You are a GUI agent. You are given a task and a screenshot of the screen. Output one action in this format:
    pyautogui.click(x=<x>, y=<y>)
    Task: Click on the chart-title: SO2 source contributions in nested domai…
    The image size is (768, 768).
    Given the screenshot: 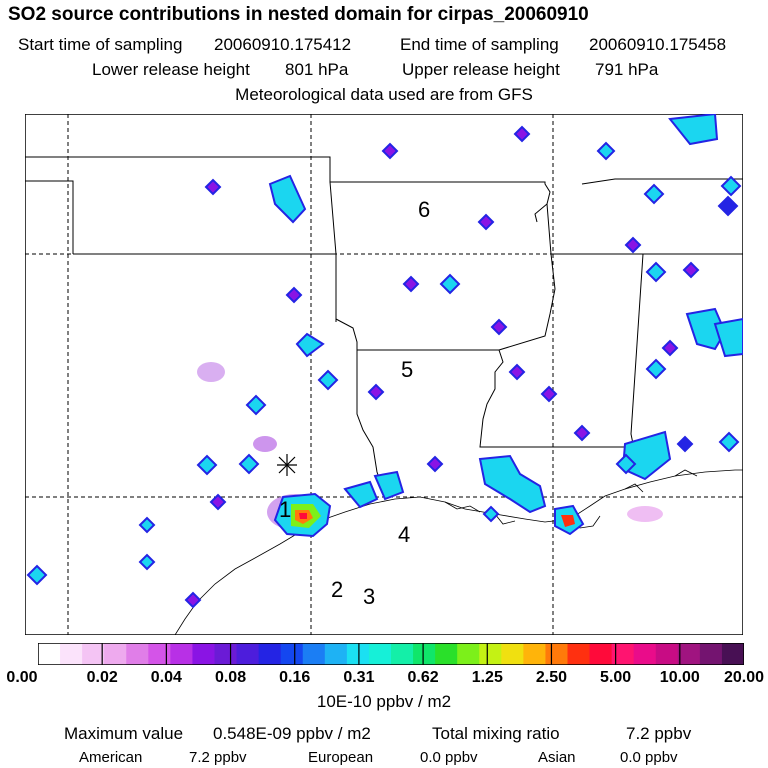 What is the action you would take?
    pyautogui.click(x=298, y=14)
    